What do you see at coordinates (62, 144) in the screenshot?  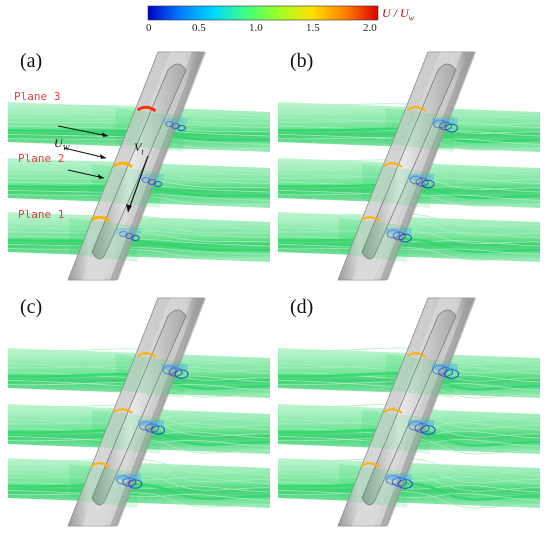 I see `wind-velocity-label: UW` at bounding box center [62, 144].